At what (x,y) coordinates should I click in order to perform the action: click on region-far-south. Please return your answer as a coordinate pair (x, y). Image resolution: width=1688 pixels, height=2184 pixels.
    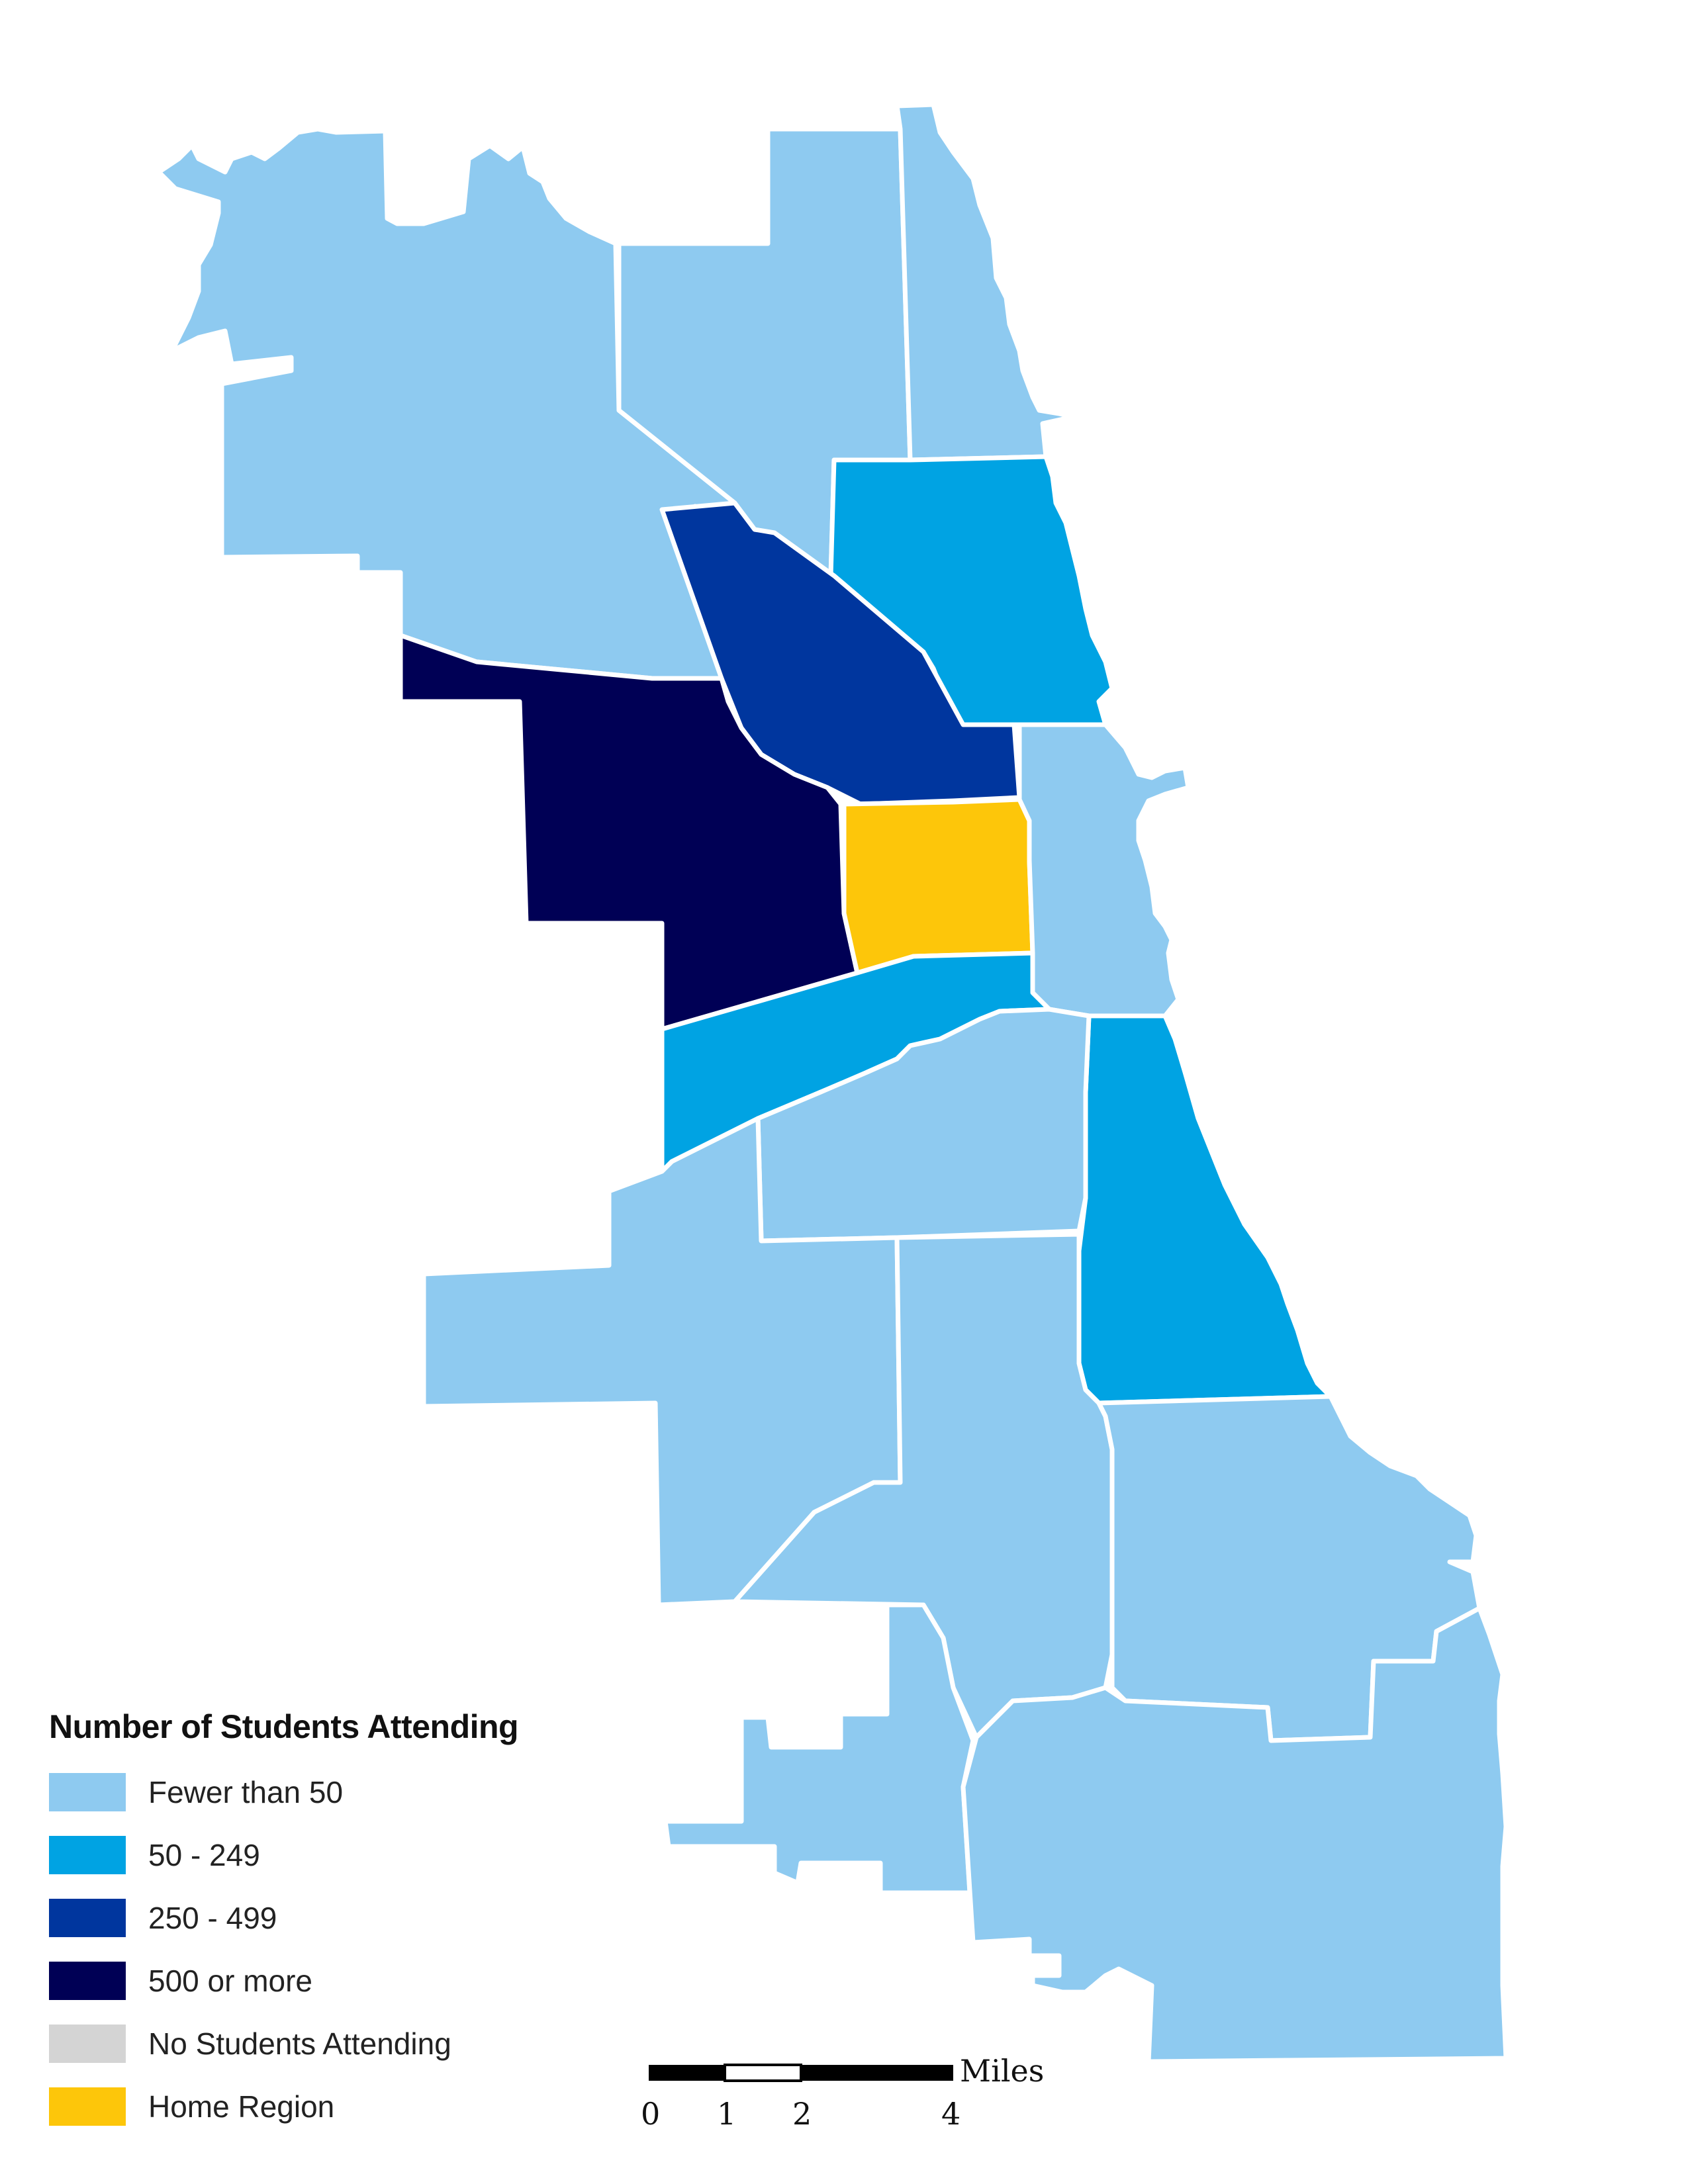
    Looking at the image, I should click on (1235, 1835).